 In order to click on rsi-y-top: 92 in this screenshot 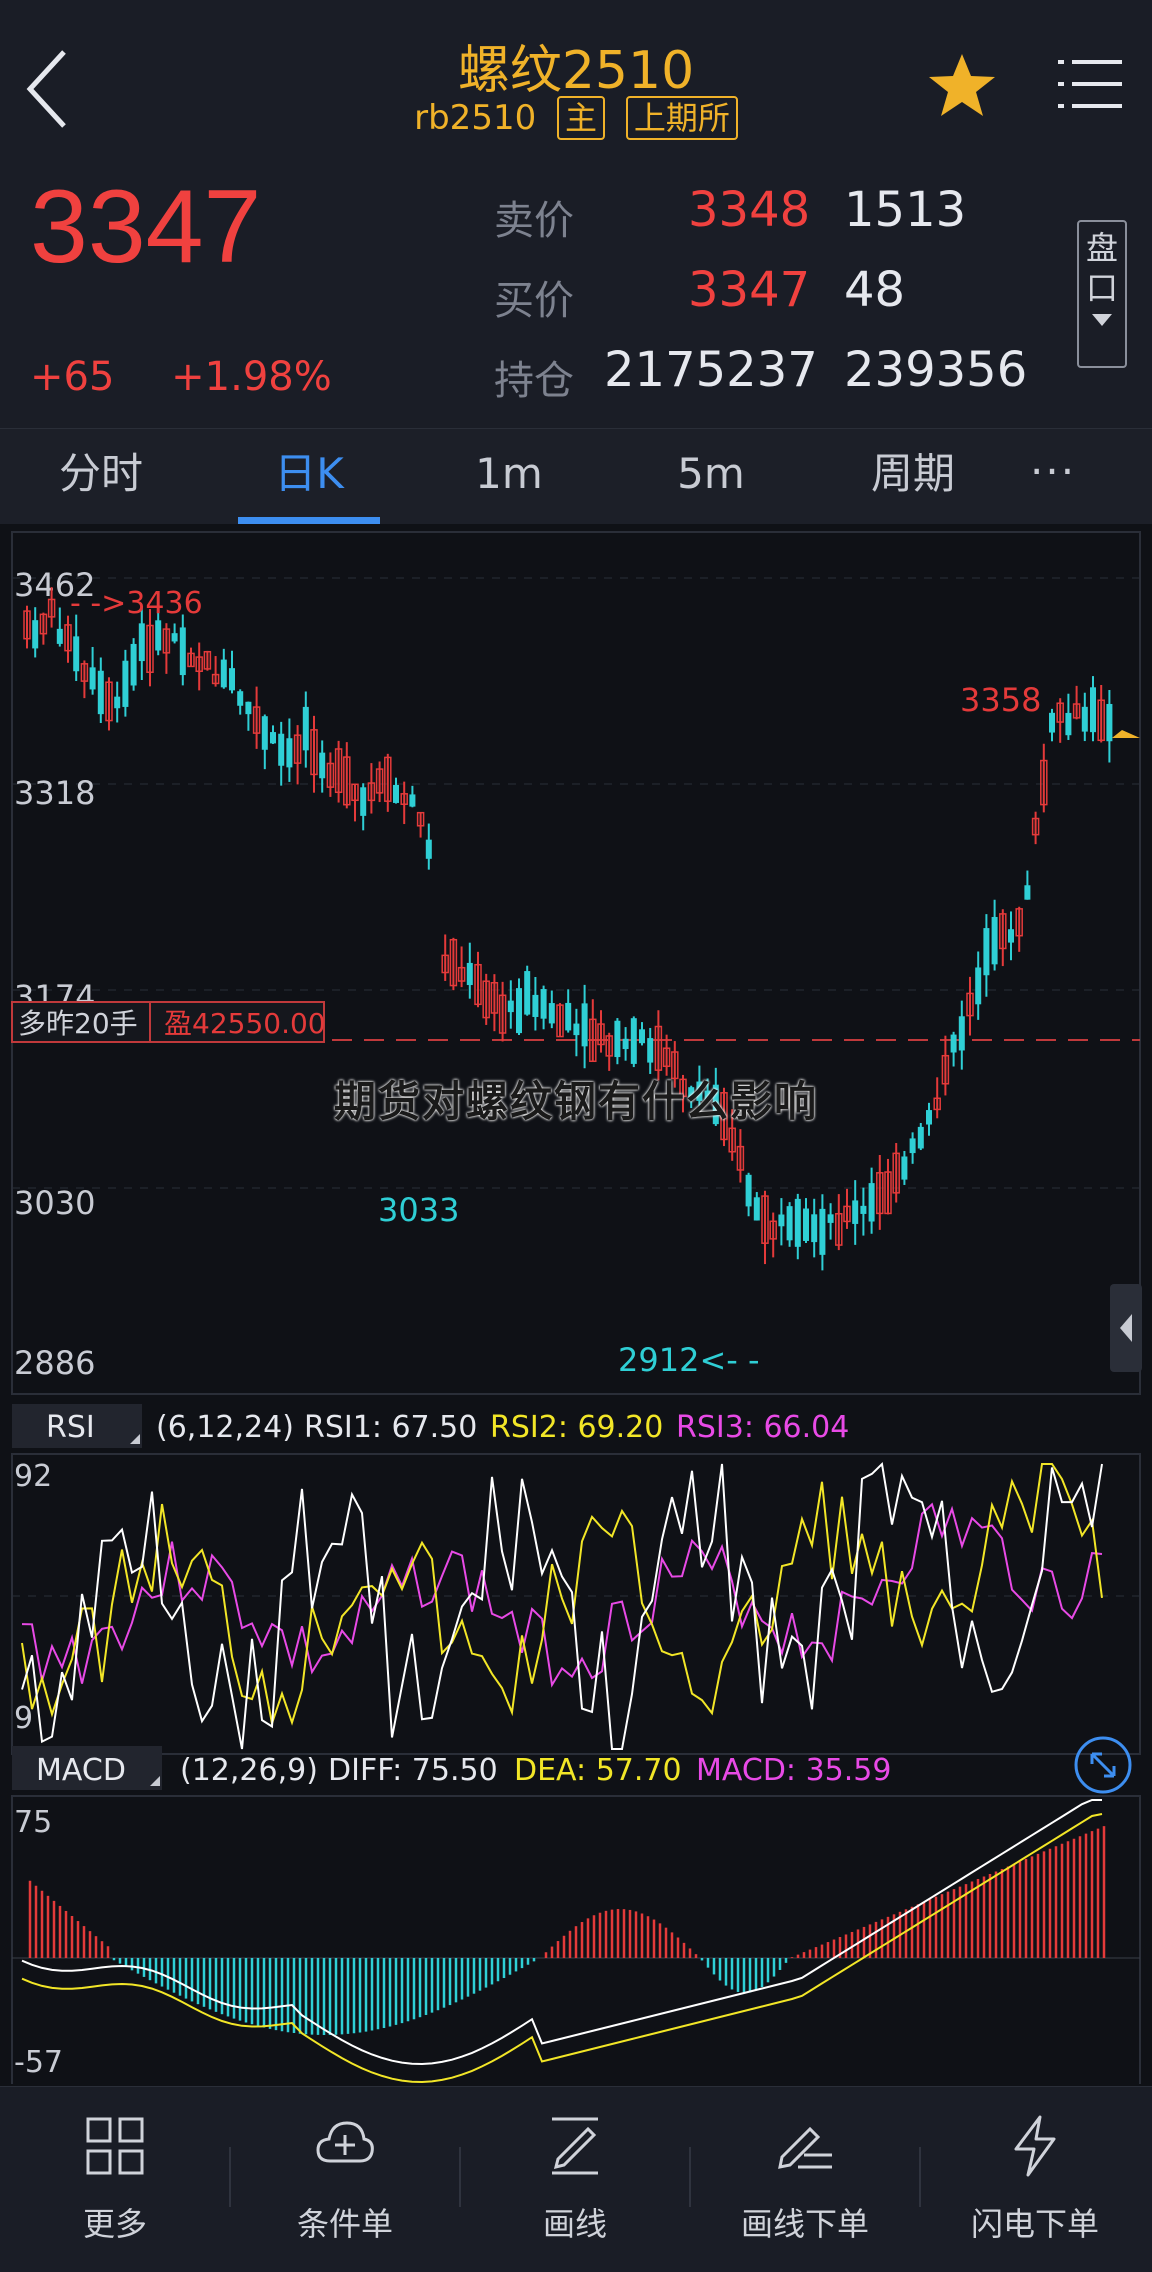, I will do `click(33, 1476)`.